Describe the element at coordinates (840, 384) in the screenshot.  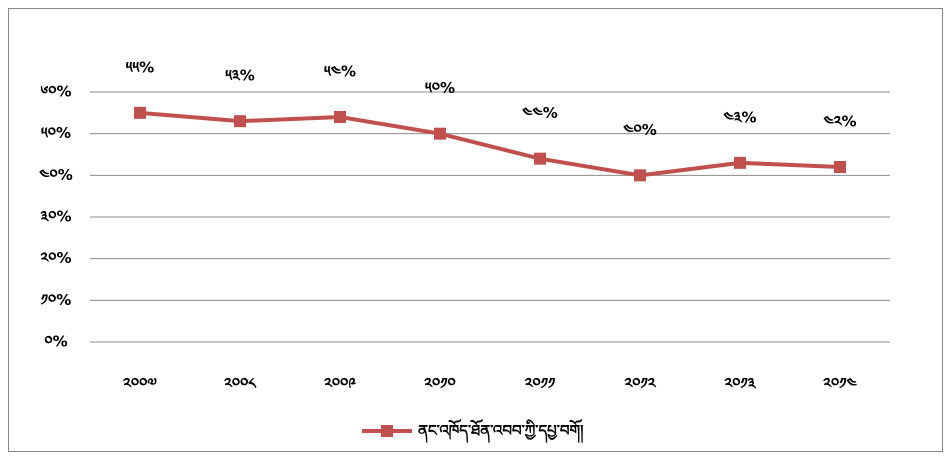
I see `x-tick-label: ༢༠༡༤` at that location.